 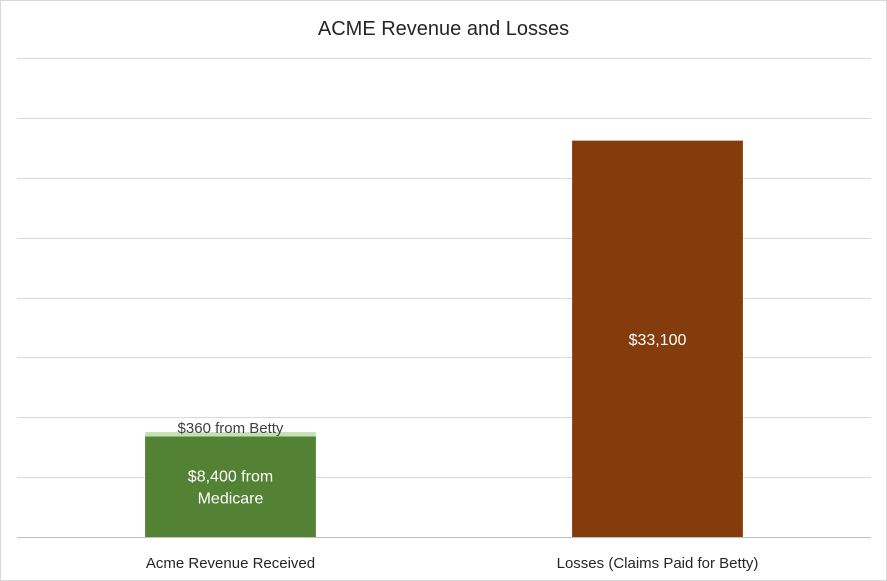 What do you see at coordinates (231, 428) in the screenshot?
I see `data-label: $360 from Betty` at bounding box center [231, 428].